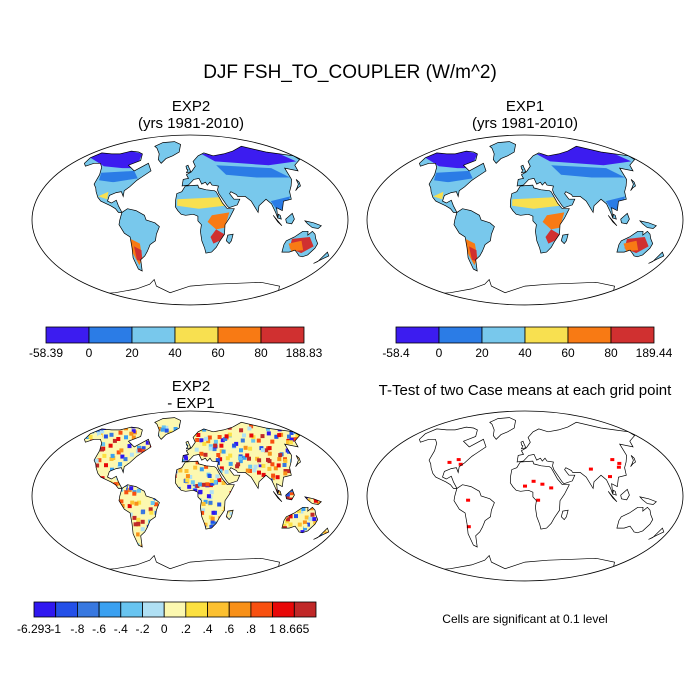 The height and width of the screenshot is (700, 700). What do you see at coordinates (614, 492) in the screenshot?
I see `coastline-arabia-india-se-ttest` at bounding box center [614, 492].